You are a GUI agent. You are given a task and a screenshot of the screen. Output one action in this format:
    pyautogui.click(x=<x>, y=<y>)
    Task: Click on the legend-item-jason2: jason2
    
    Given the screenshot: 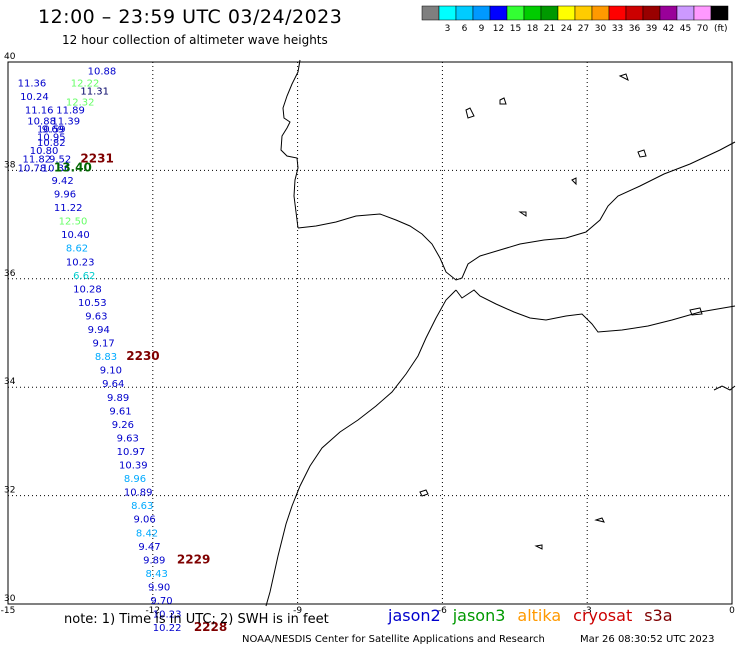 What is the action you would take?
    pyautogui.click(x=414, y=615)
    